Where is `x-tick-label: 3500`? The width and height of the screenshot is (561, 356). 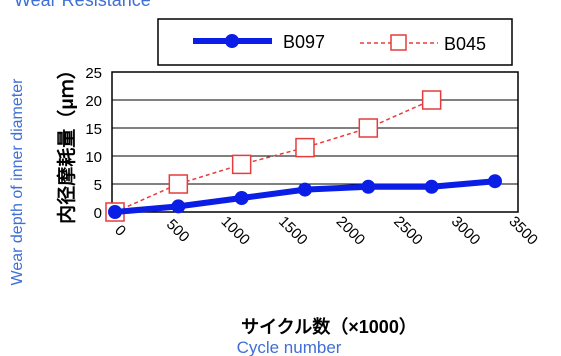
x-tick-label: 3500 is located at coordinates (523, 231).